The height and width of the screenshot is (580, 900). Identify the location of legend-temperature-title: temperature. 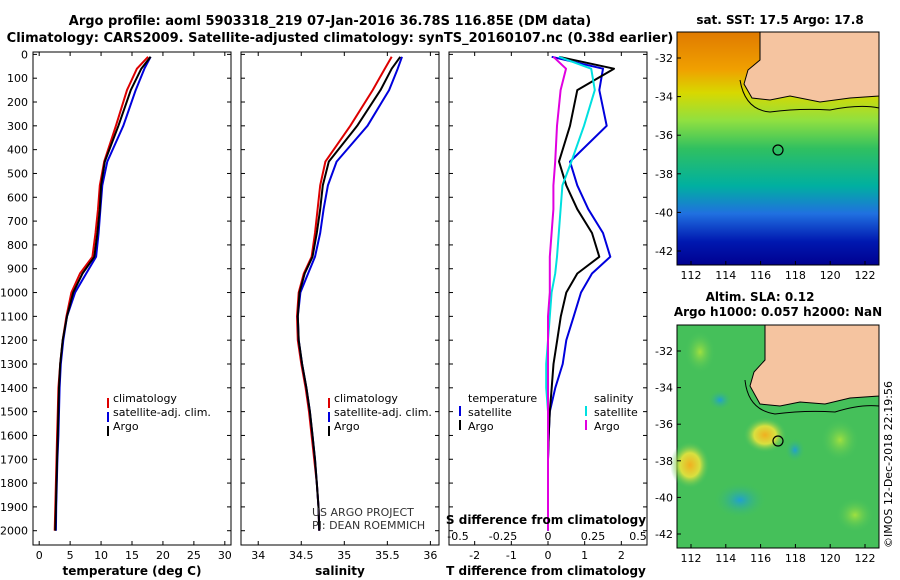
(502, 398).